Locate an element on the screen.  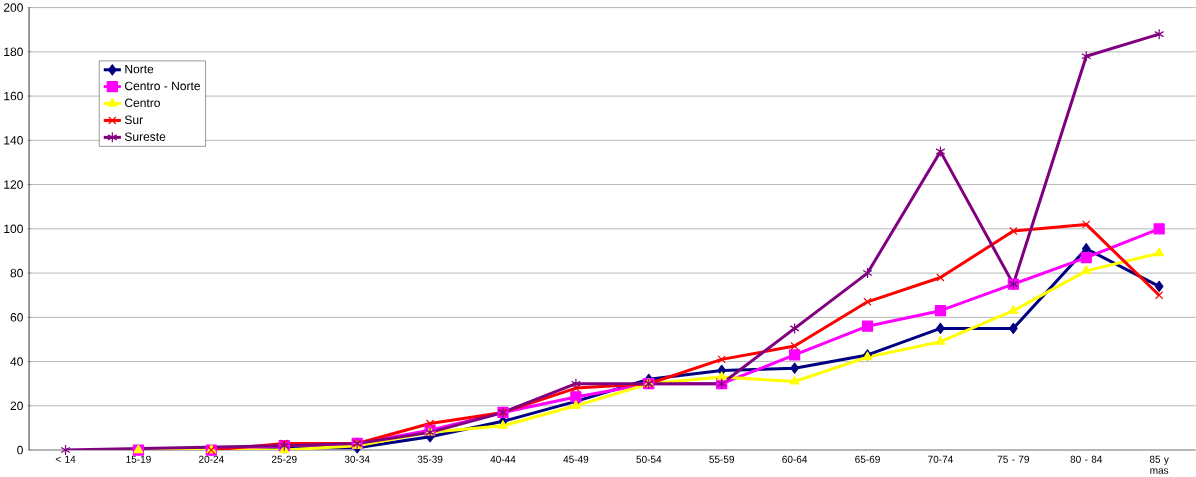
y-tick-label: 180 is located at coordinates (13, 51).